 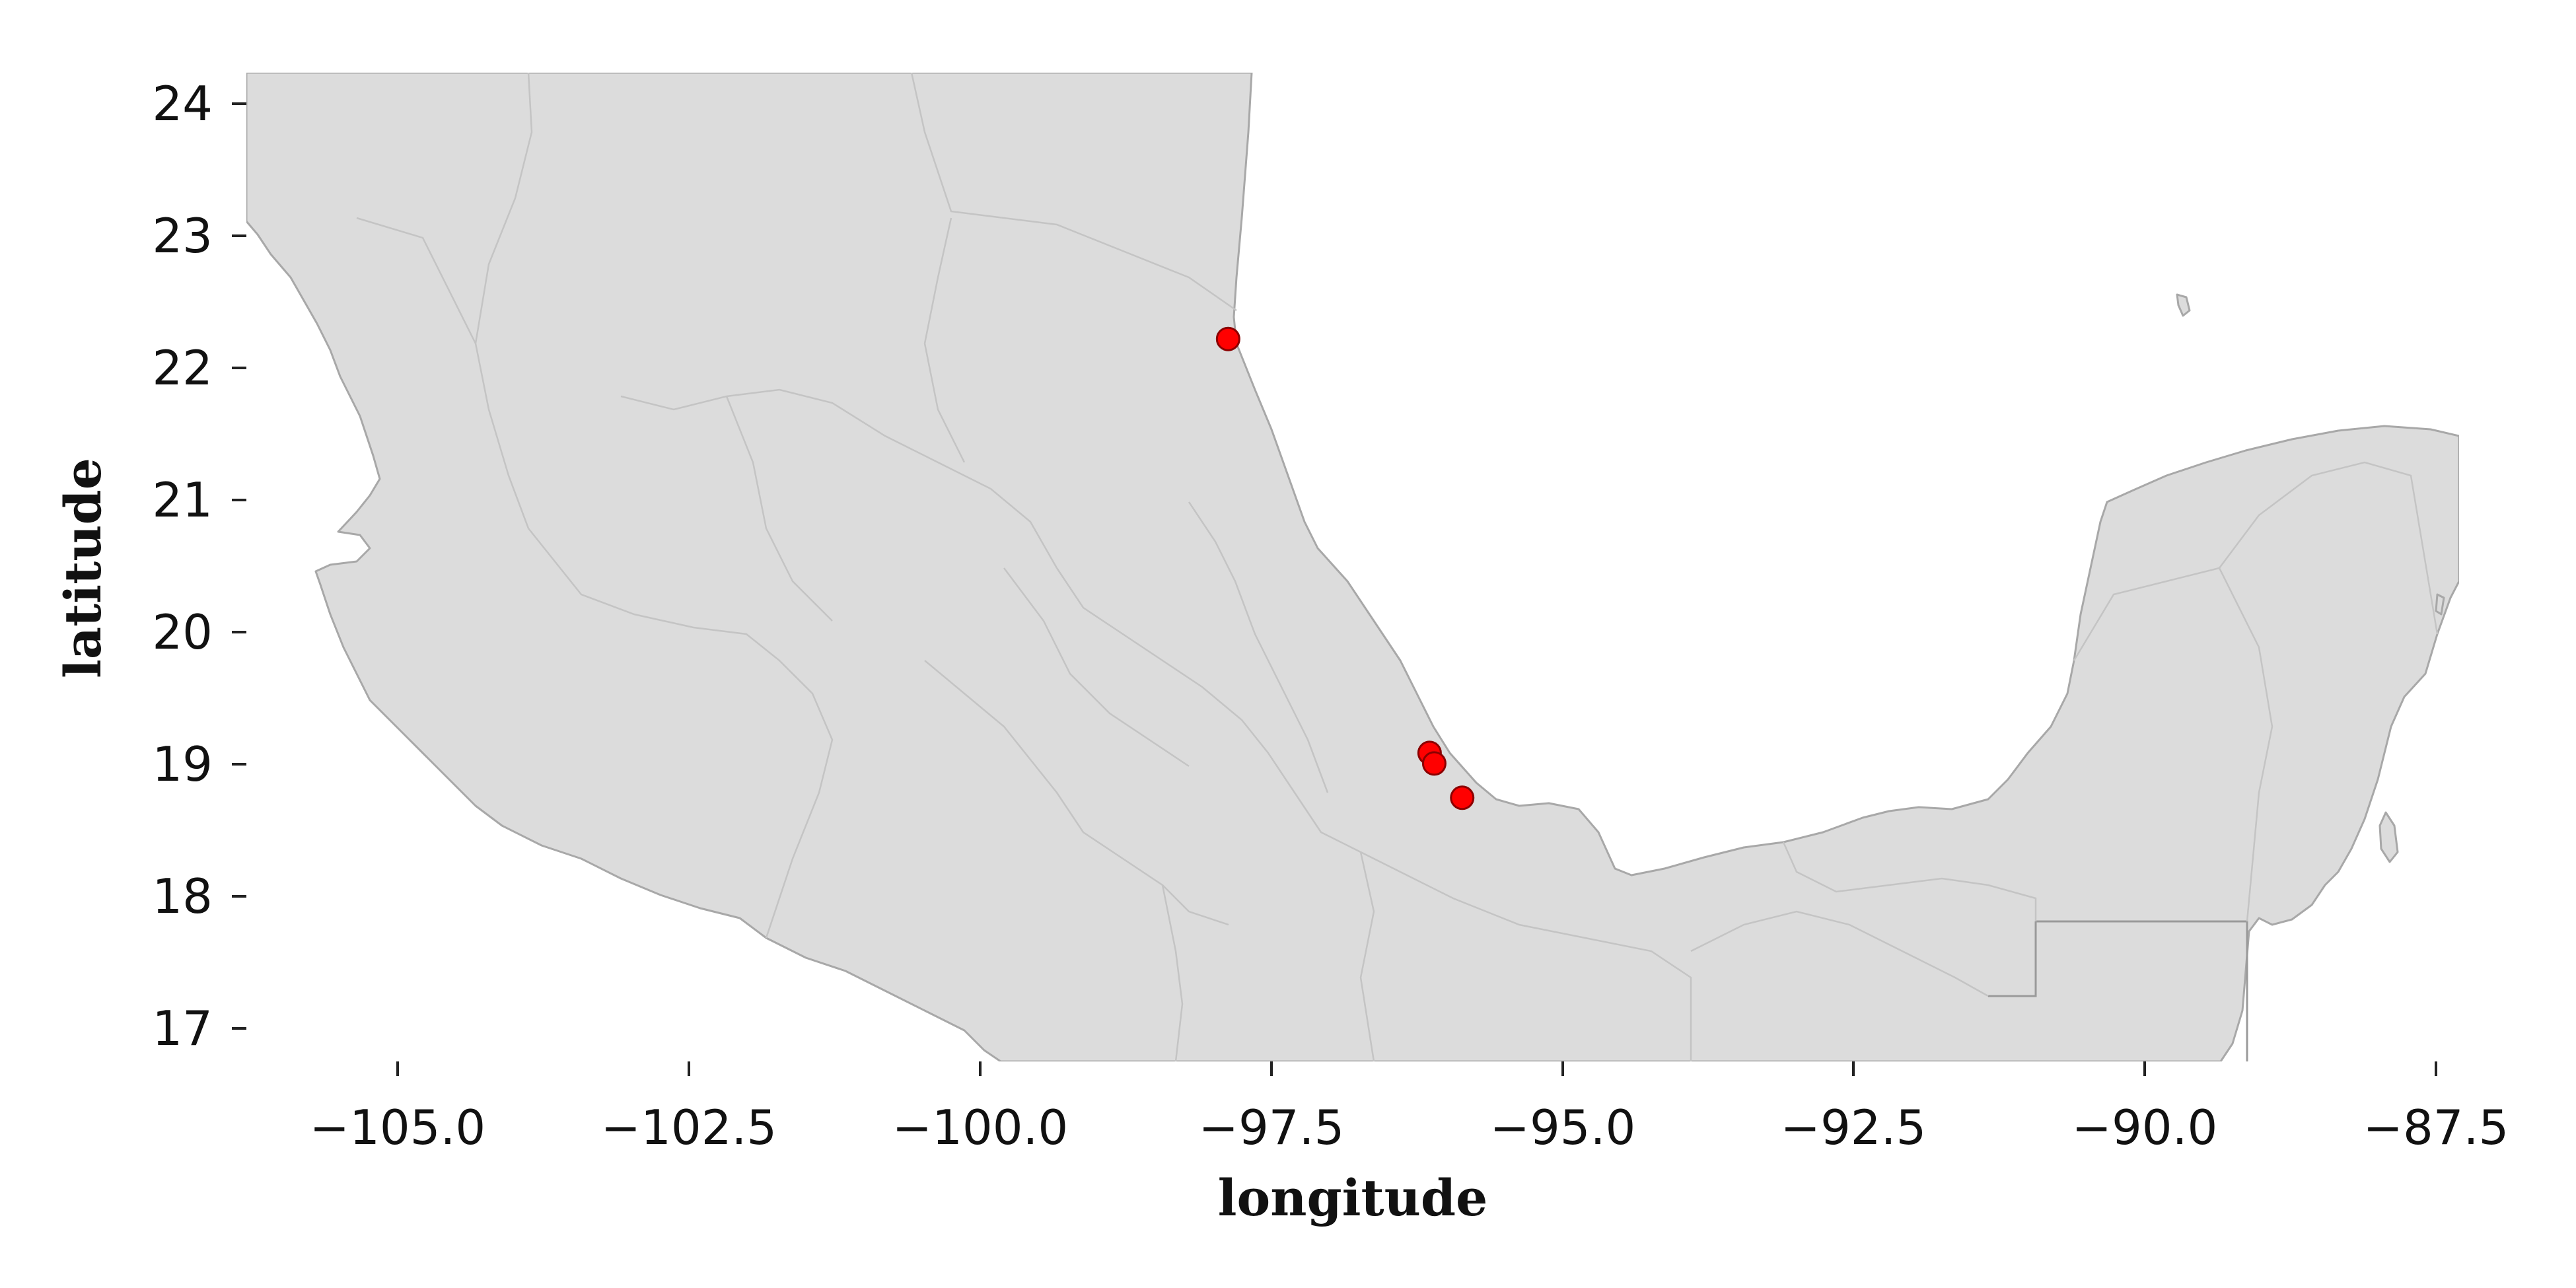 I want to click on isla-mujeres, so click(x=2440, y=605).